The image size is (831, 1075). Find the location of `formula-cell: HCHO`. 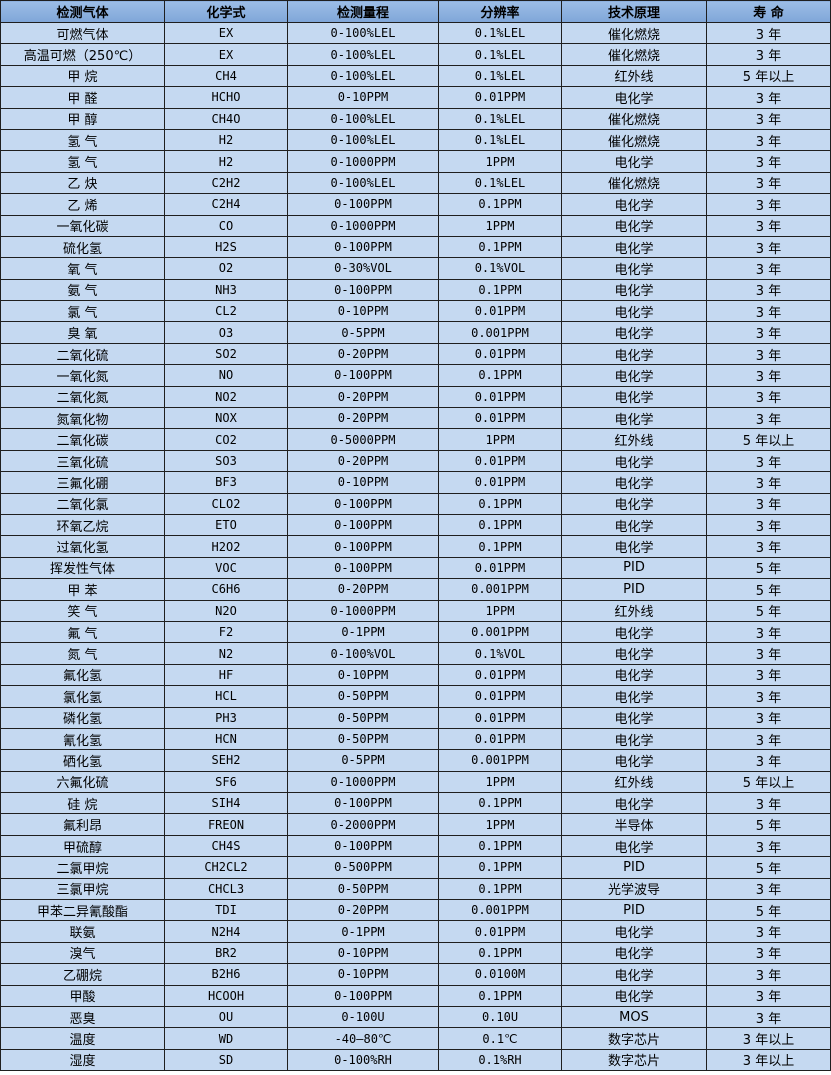

formula-cell: HCHO is located at coordinates (226, 97).